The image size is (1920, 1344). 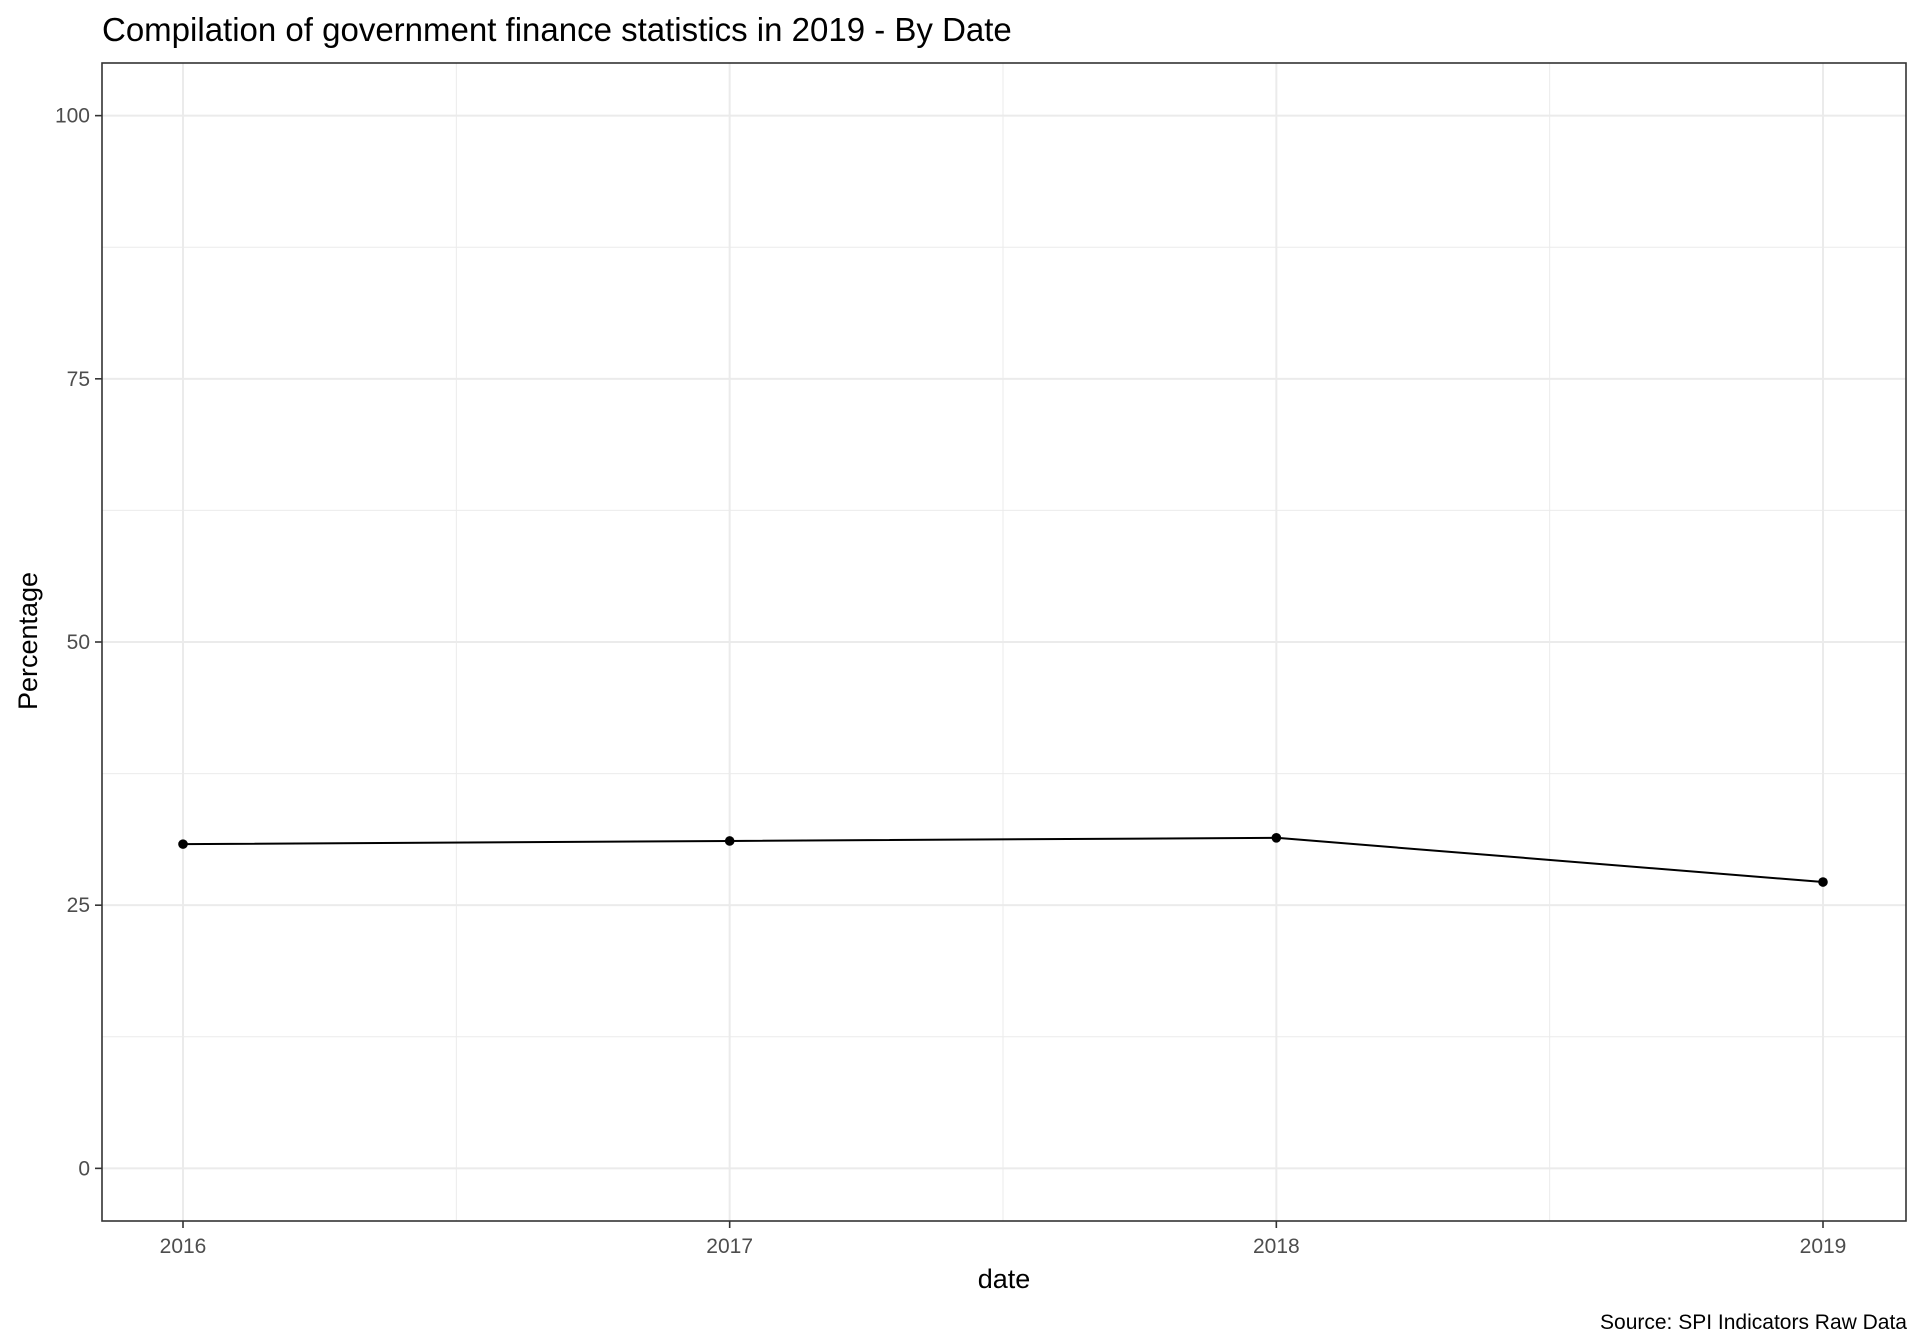 I want to click on y-tick-label: 50, so click(x=78, y=642).